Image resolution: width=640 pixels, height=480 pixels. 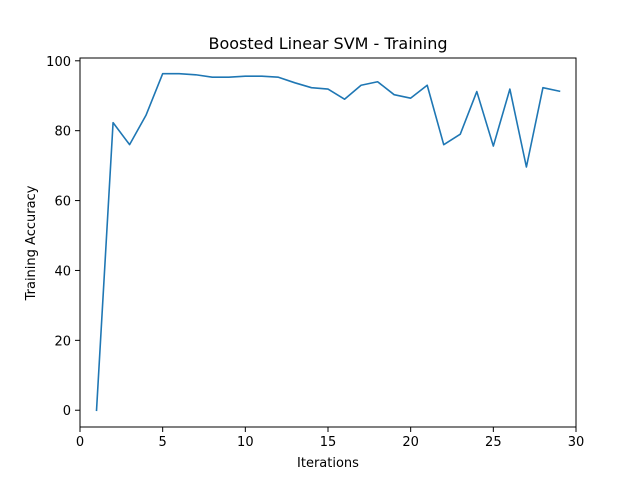 I want to click on x-tick-label: 10, so click(x=245, y=442).